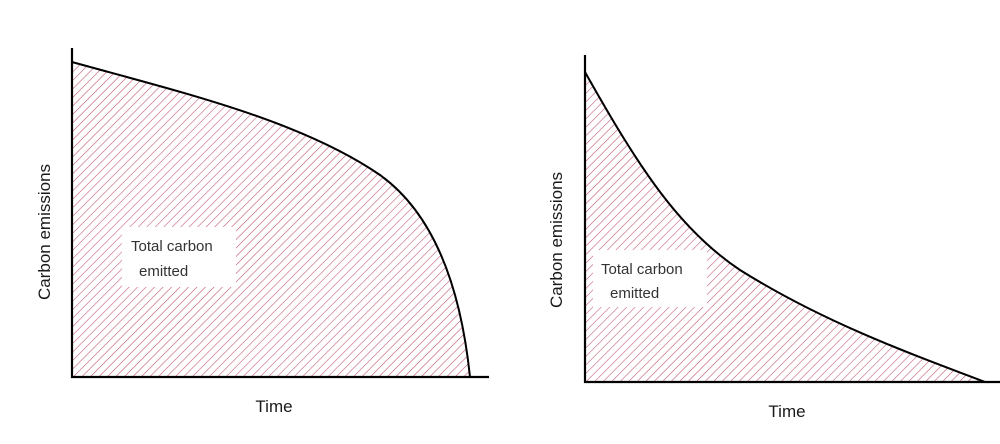 This screenshot has width=1000, height=444. What do you see at coordinates (179, 257) in the screenshot?
I see `left-label-box` at bounding box center [179, 257].